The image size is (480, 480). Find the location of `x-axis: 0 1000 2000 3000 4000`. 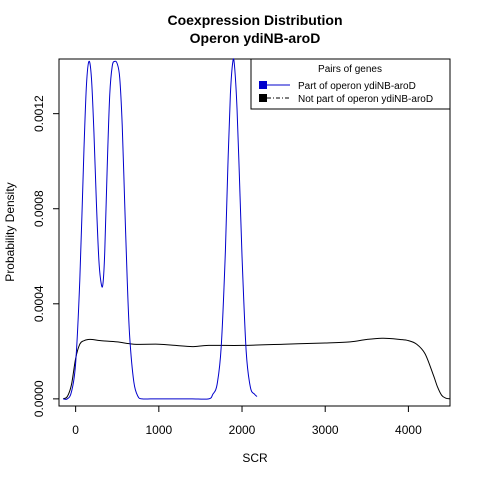

x-axis: 0 1000 2000 3000 4000 is located at coordinates (247, 421).